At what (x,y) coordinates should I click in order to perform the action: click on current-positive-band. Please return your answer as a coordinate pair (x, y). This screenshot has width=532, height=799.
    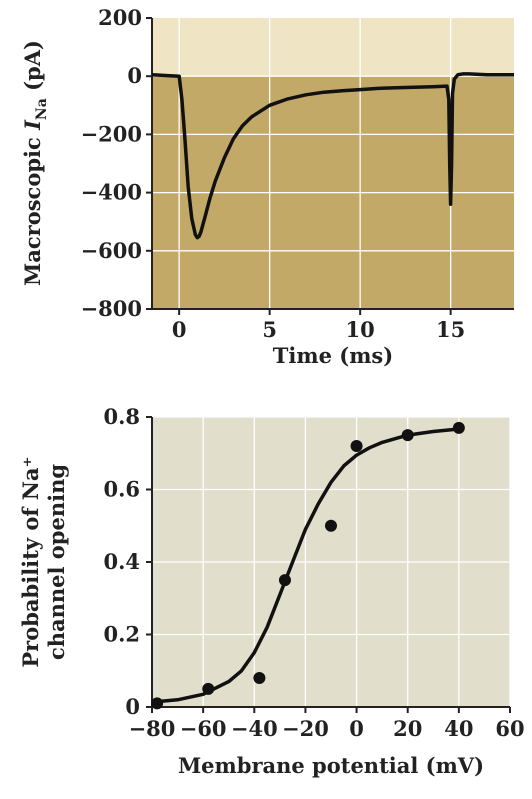
    Looking at the image, I should click on (333, 47).